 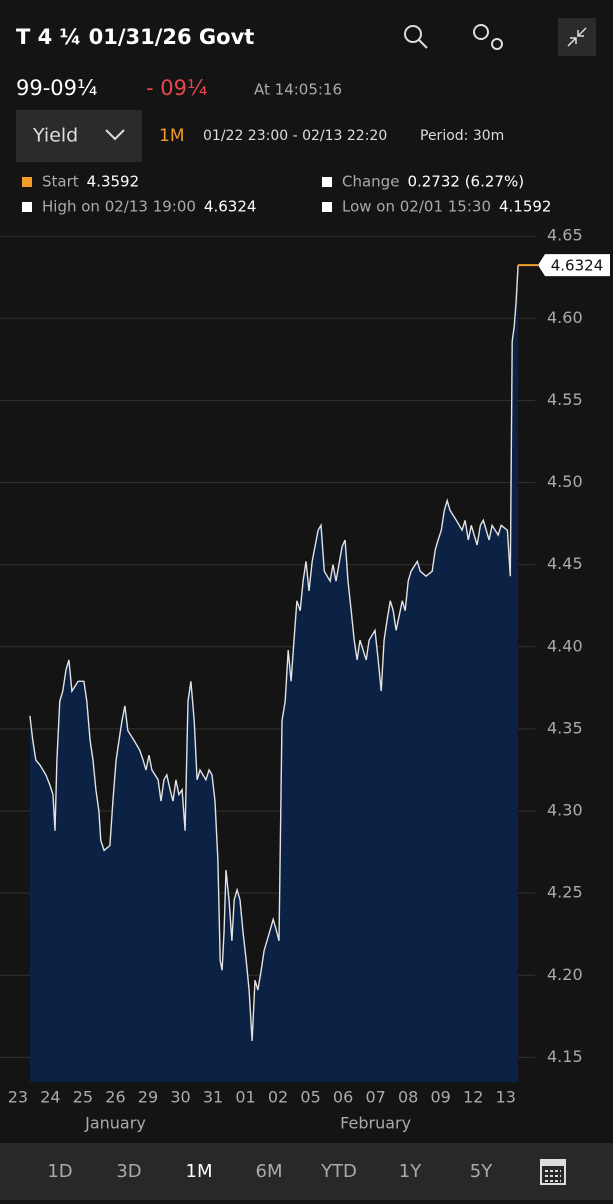 What do you see at coordinates (60, 182) in the screenshot?
I see `stat-label: Start` at bounding box center [60, 182].